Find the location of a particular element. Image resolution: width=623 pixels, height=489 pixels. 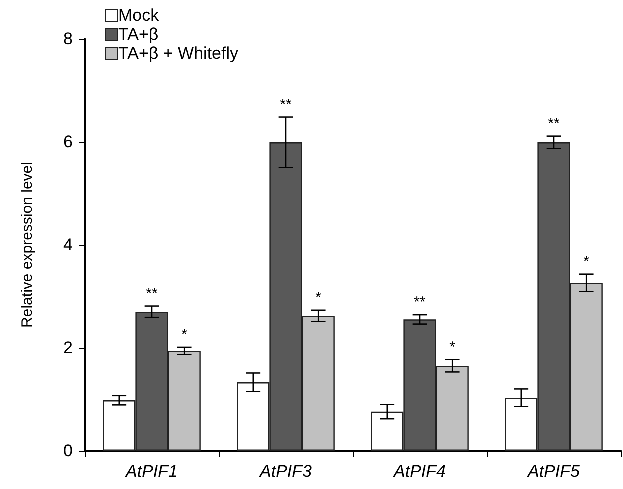

x-tick-label: AtPIF4 is located at coordinates (419, 471).